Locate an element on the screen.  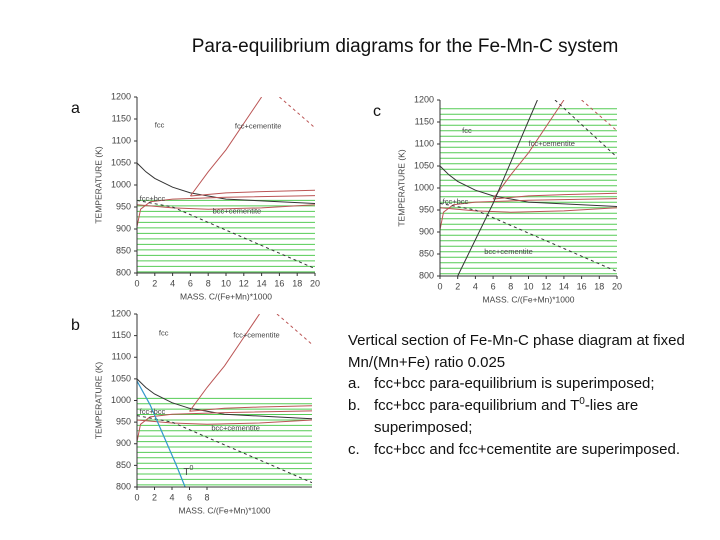
region-label: fcc+cementite is located at coordinates (552, 143).